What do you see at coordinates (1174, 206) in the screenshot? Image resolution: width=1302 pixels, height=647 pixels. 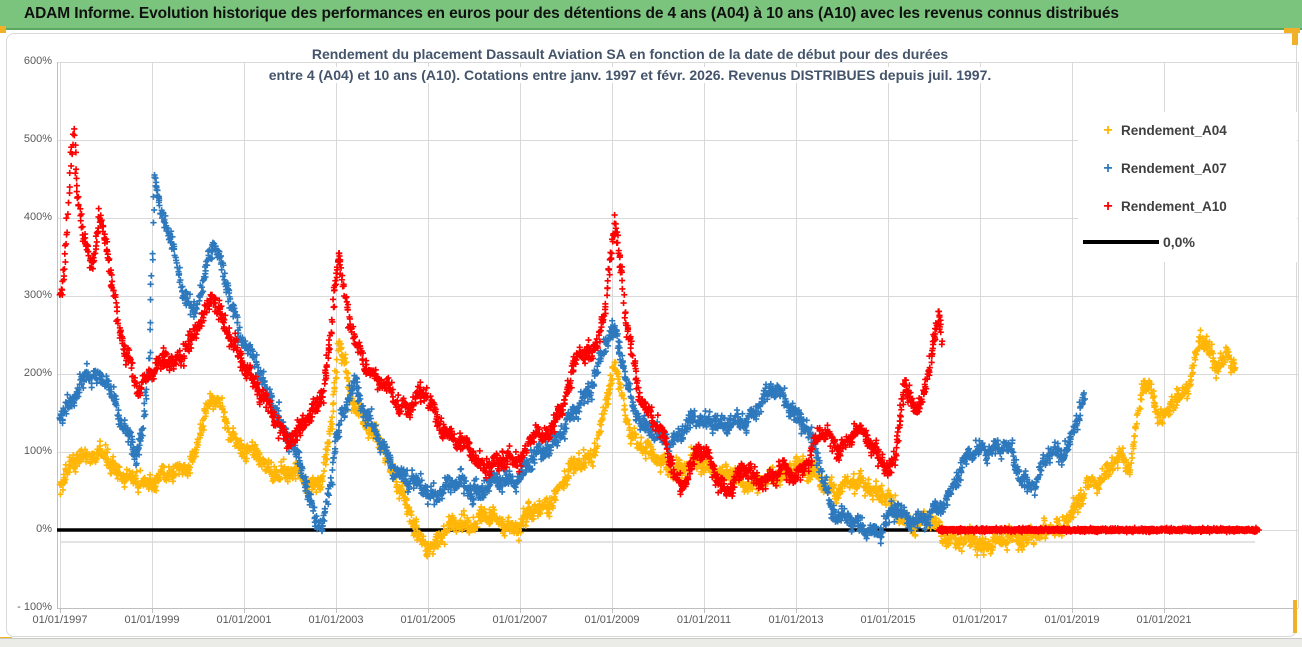 I see `legend-label-a10: Rendement_A10` at bounding box center [1174, 206].